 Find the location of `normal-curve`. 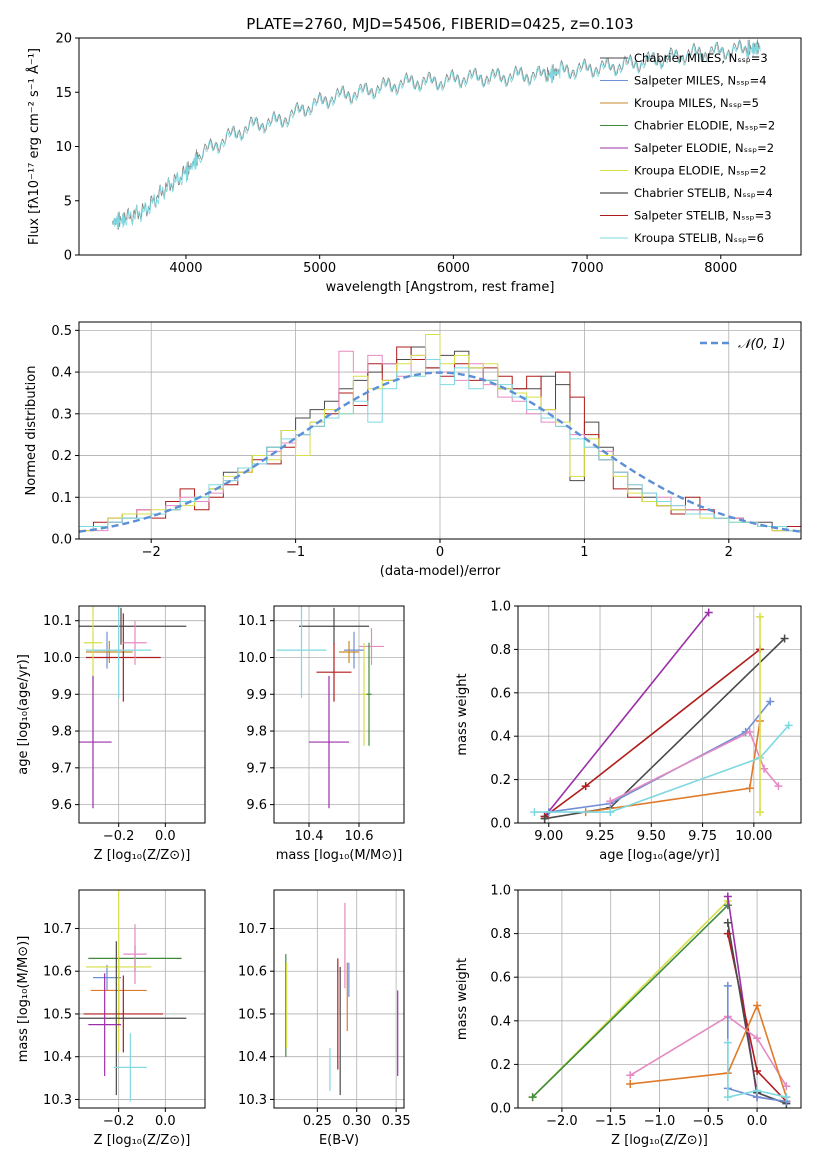

normal-curve is located at coordinates (440, 452).